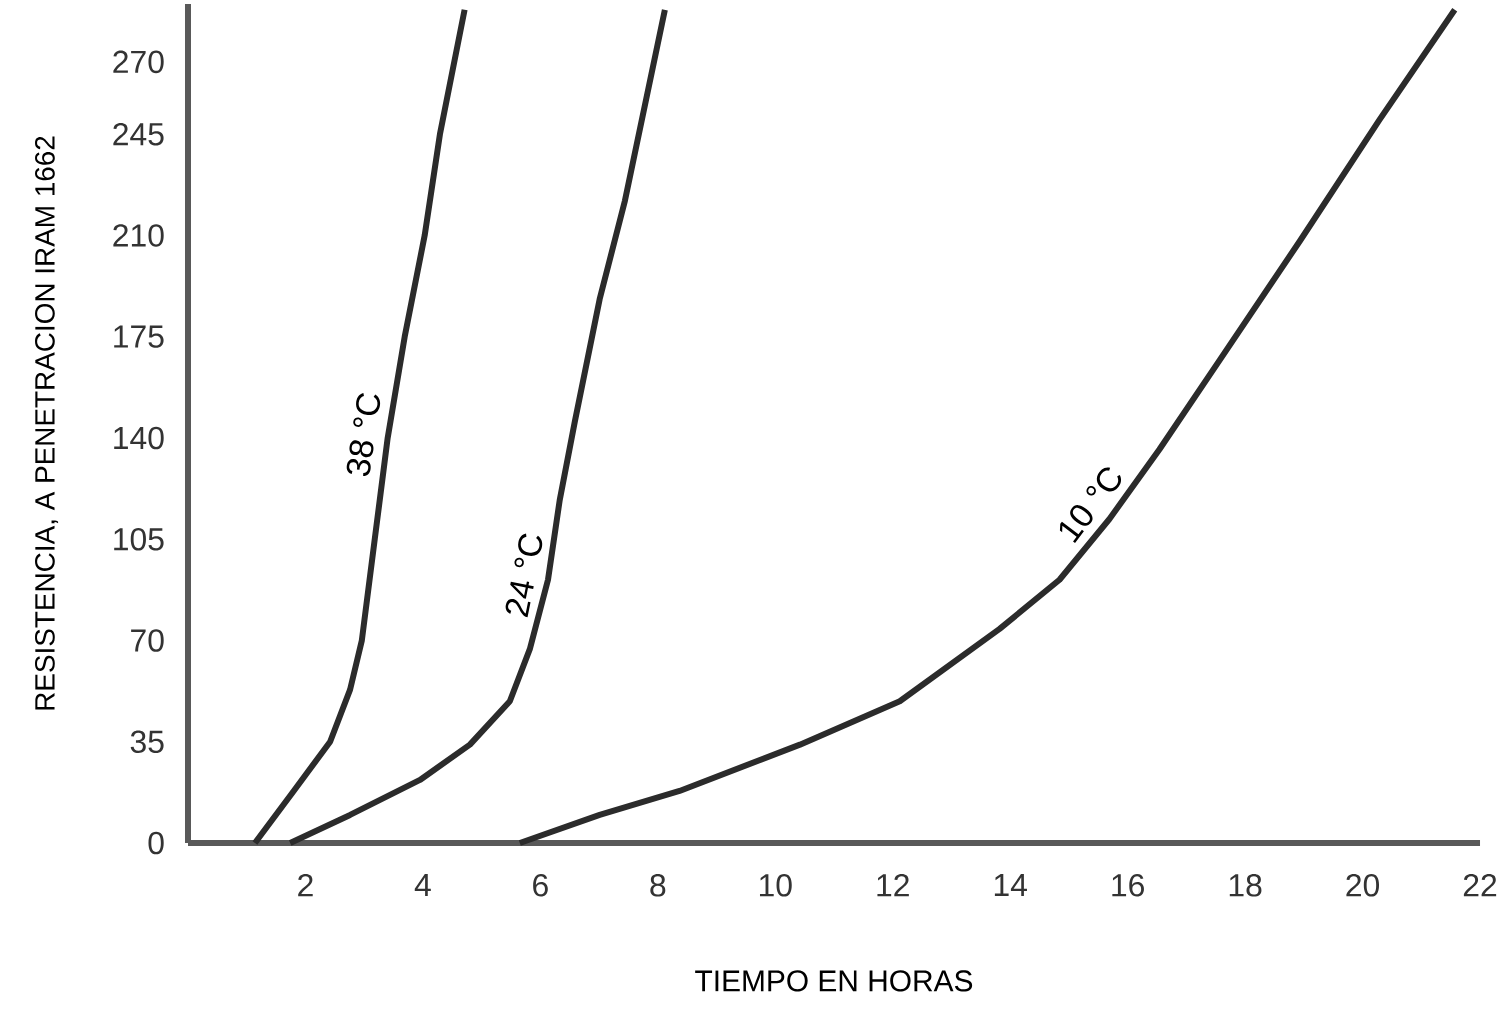  What do you see at coordinates (147, 742) in the screenshot?
I see `y-tick-label: 35` at bounding box center [147, 742].